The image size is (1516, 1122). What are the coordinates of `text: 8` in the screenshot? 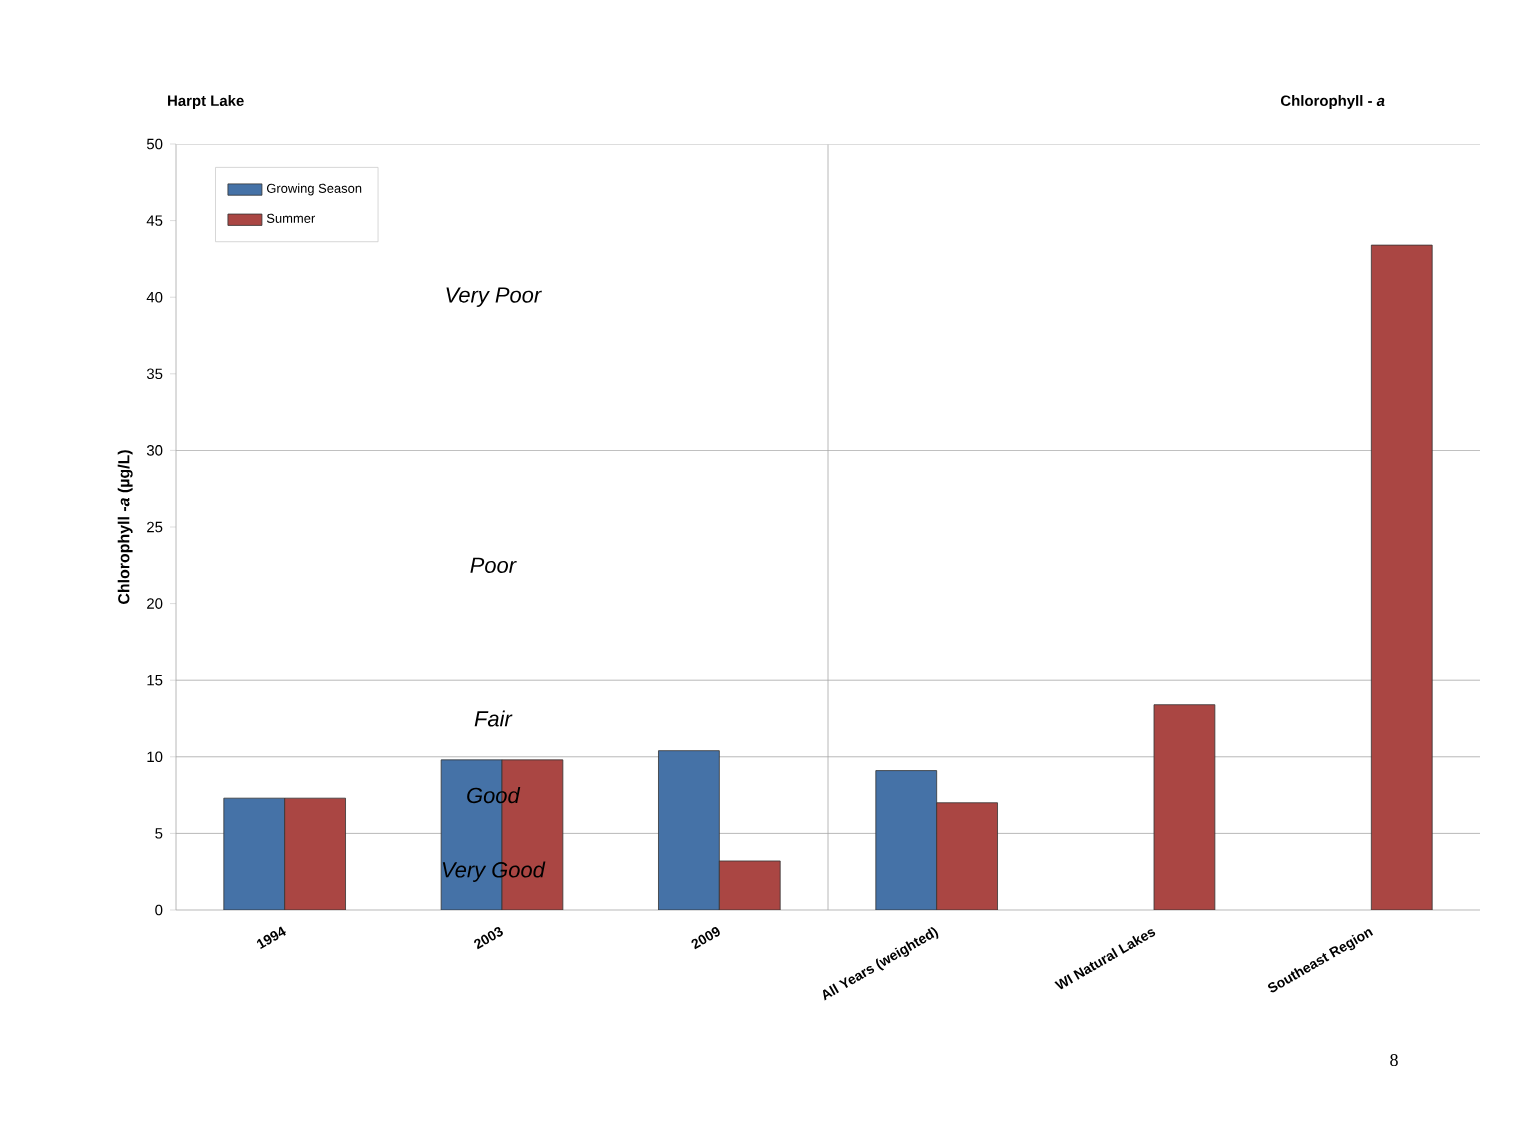 It's located at (1394, 1060).